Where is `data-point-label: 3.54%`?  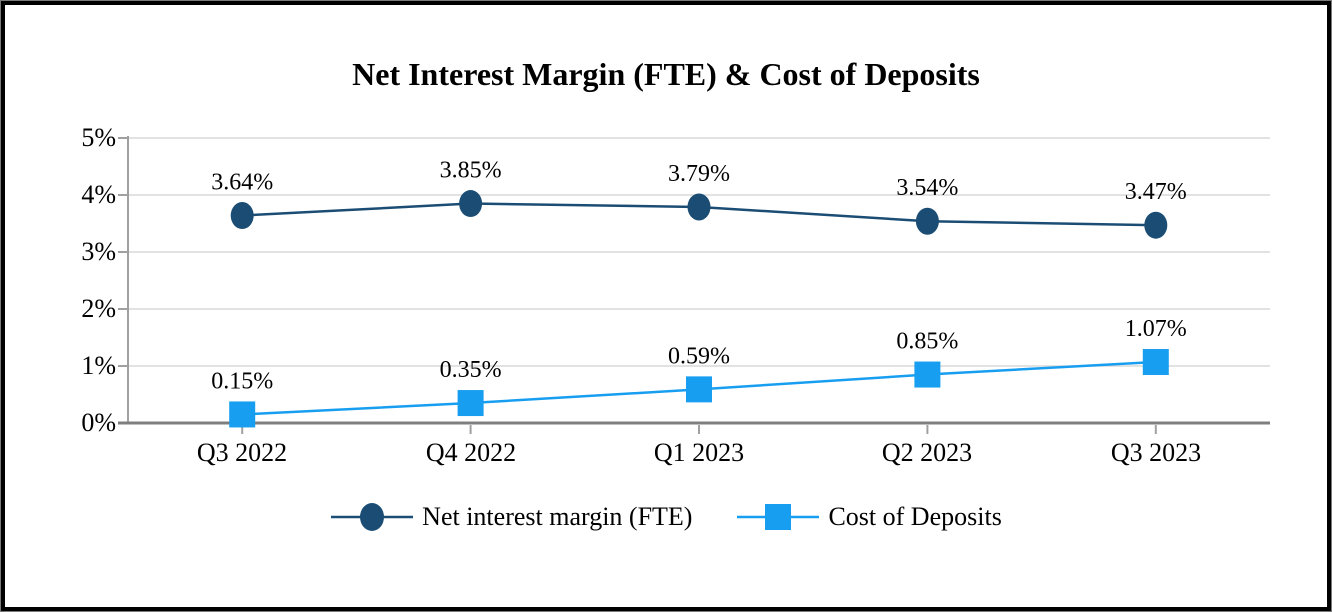
data-point-label: 3.54% is located at coordinates (927, 188).